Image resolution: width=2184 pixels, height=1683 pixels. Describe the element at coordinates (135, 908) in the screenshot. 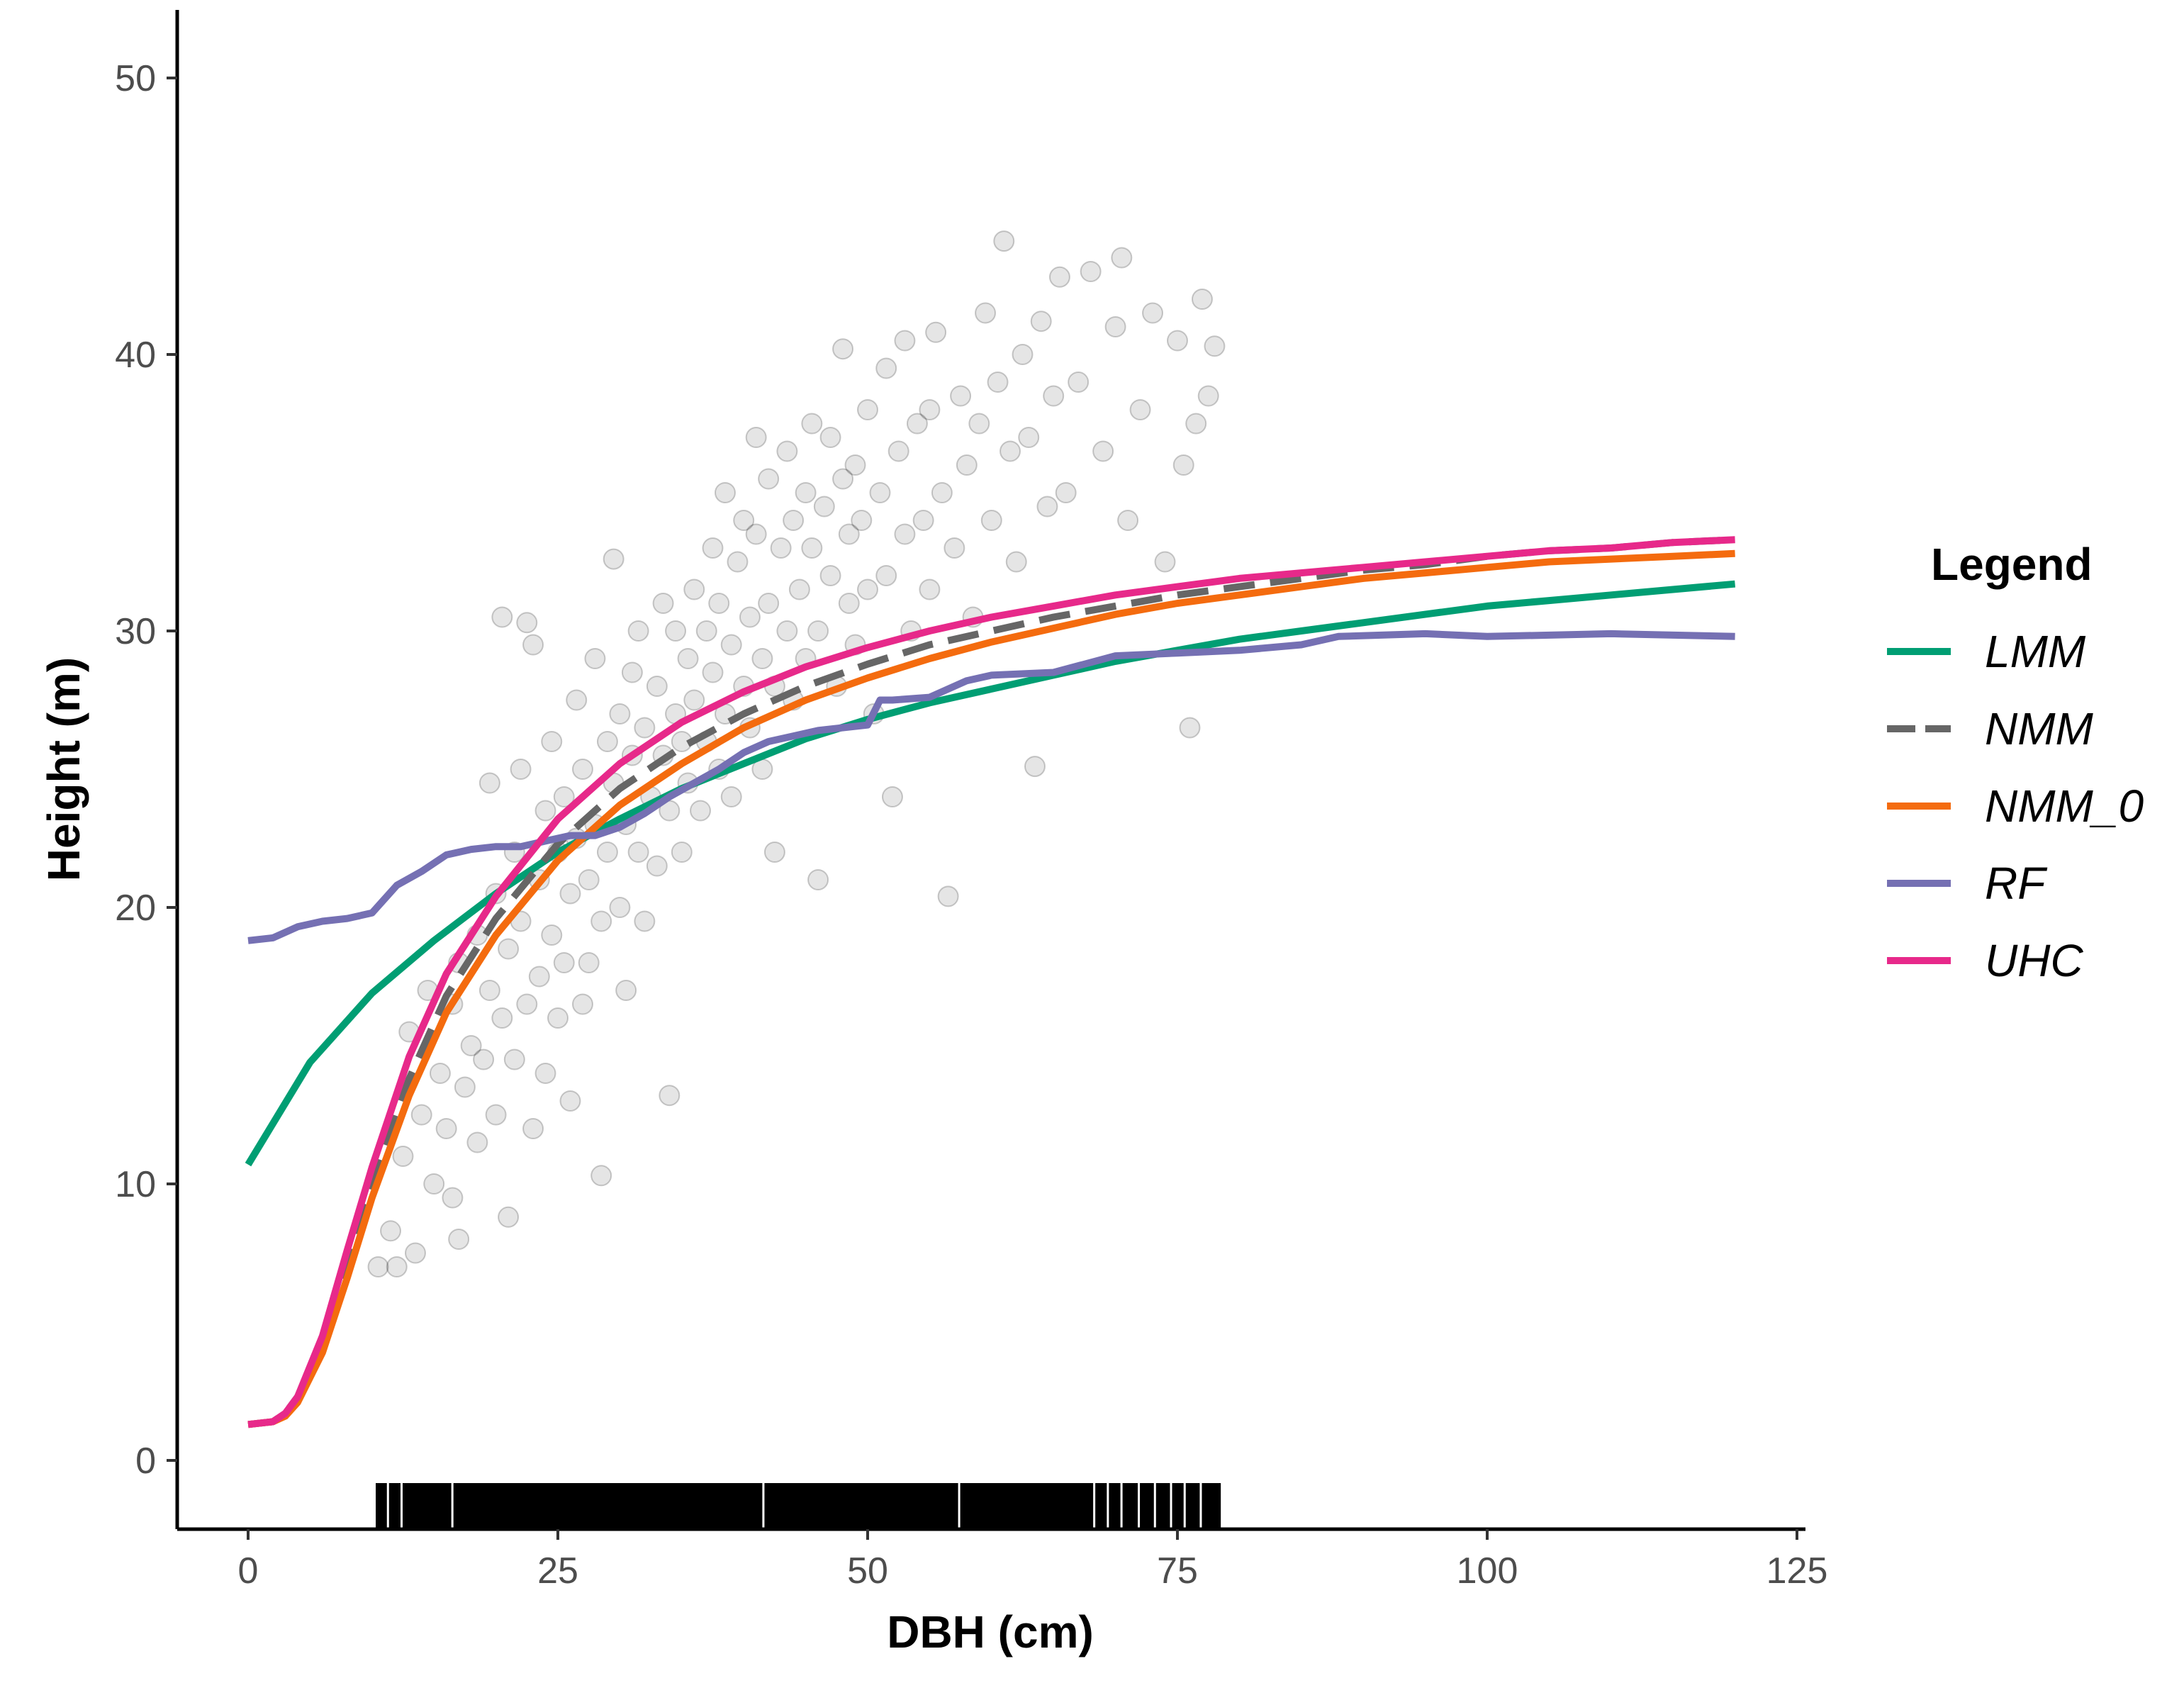

I see `y-tick-label: 20` at that location.